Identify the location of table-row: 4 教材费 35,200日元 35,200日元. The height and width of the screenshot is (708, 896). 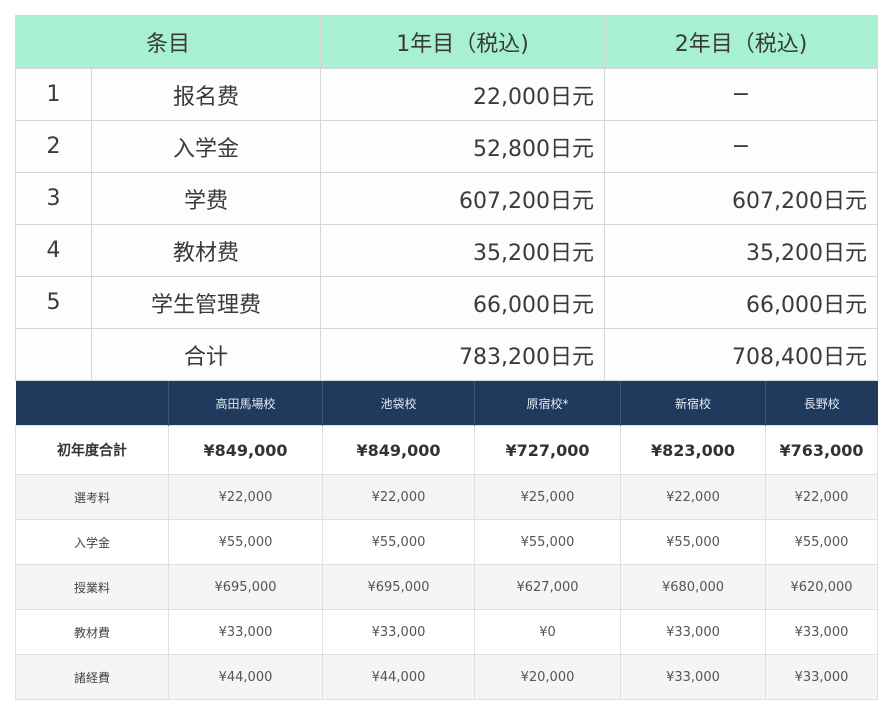
(447, 250).